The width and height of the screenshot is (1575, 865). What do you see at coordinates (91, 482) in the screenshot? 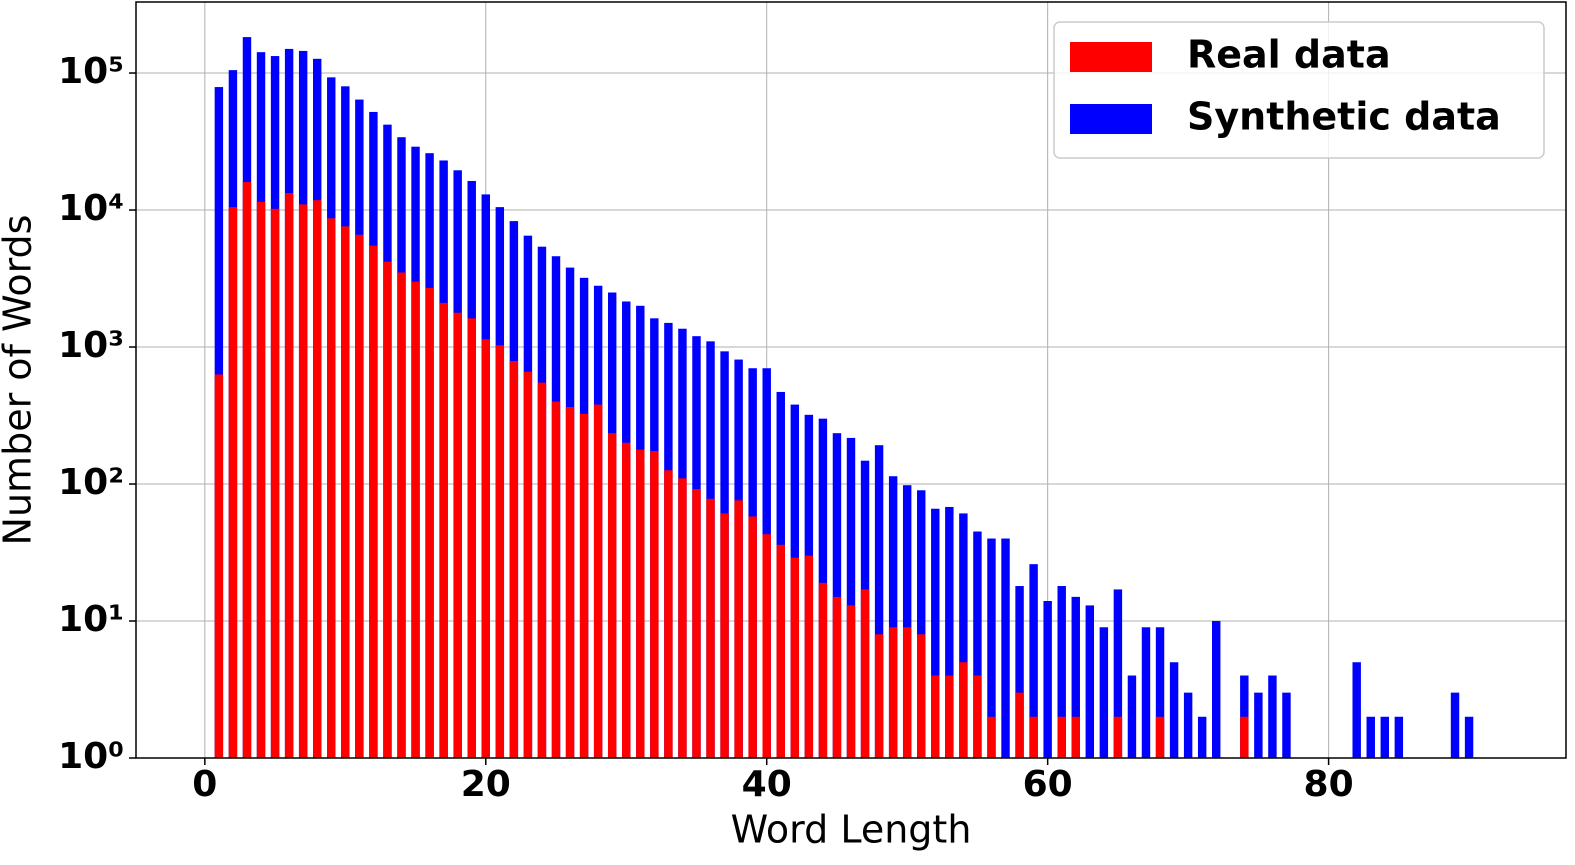
I see `y-tick-label: 10²` at bounding box center [91, 482].